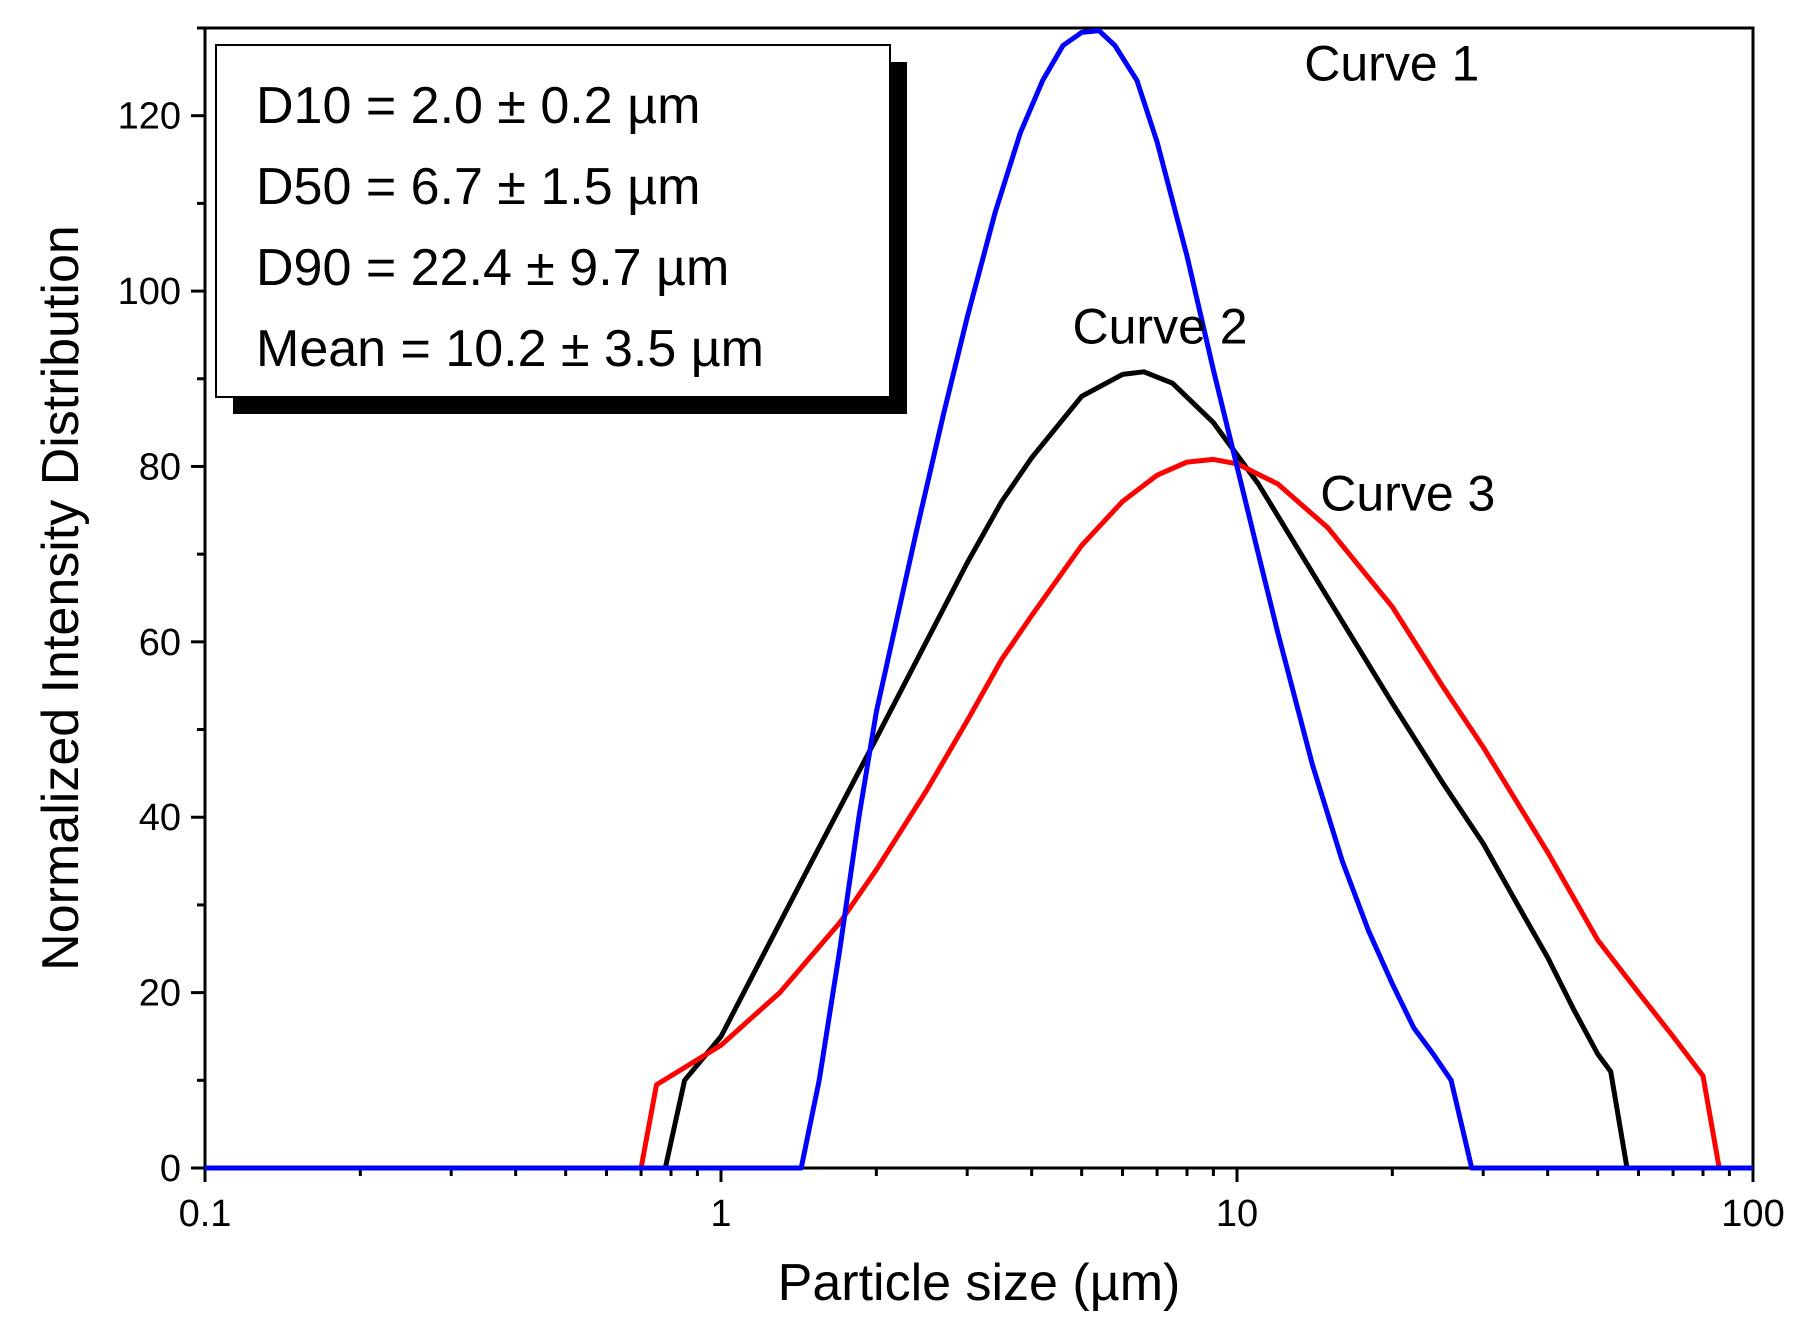 This screenshot has height=1317, width=1797. I want to click on stats-box-panel, so click(553, 221).